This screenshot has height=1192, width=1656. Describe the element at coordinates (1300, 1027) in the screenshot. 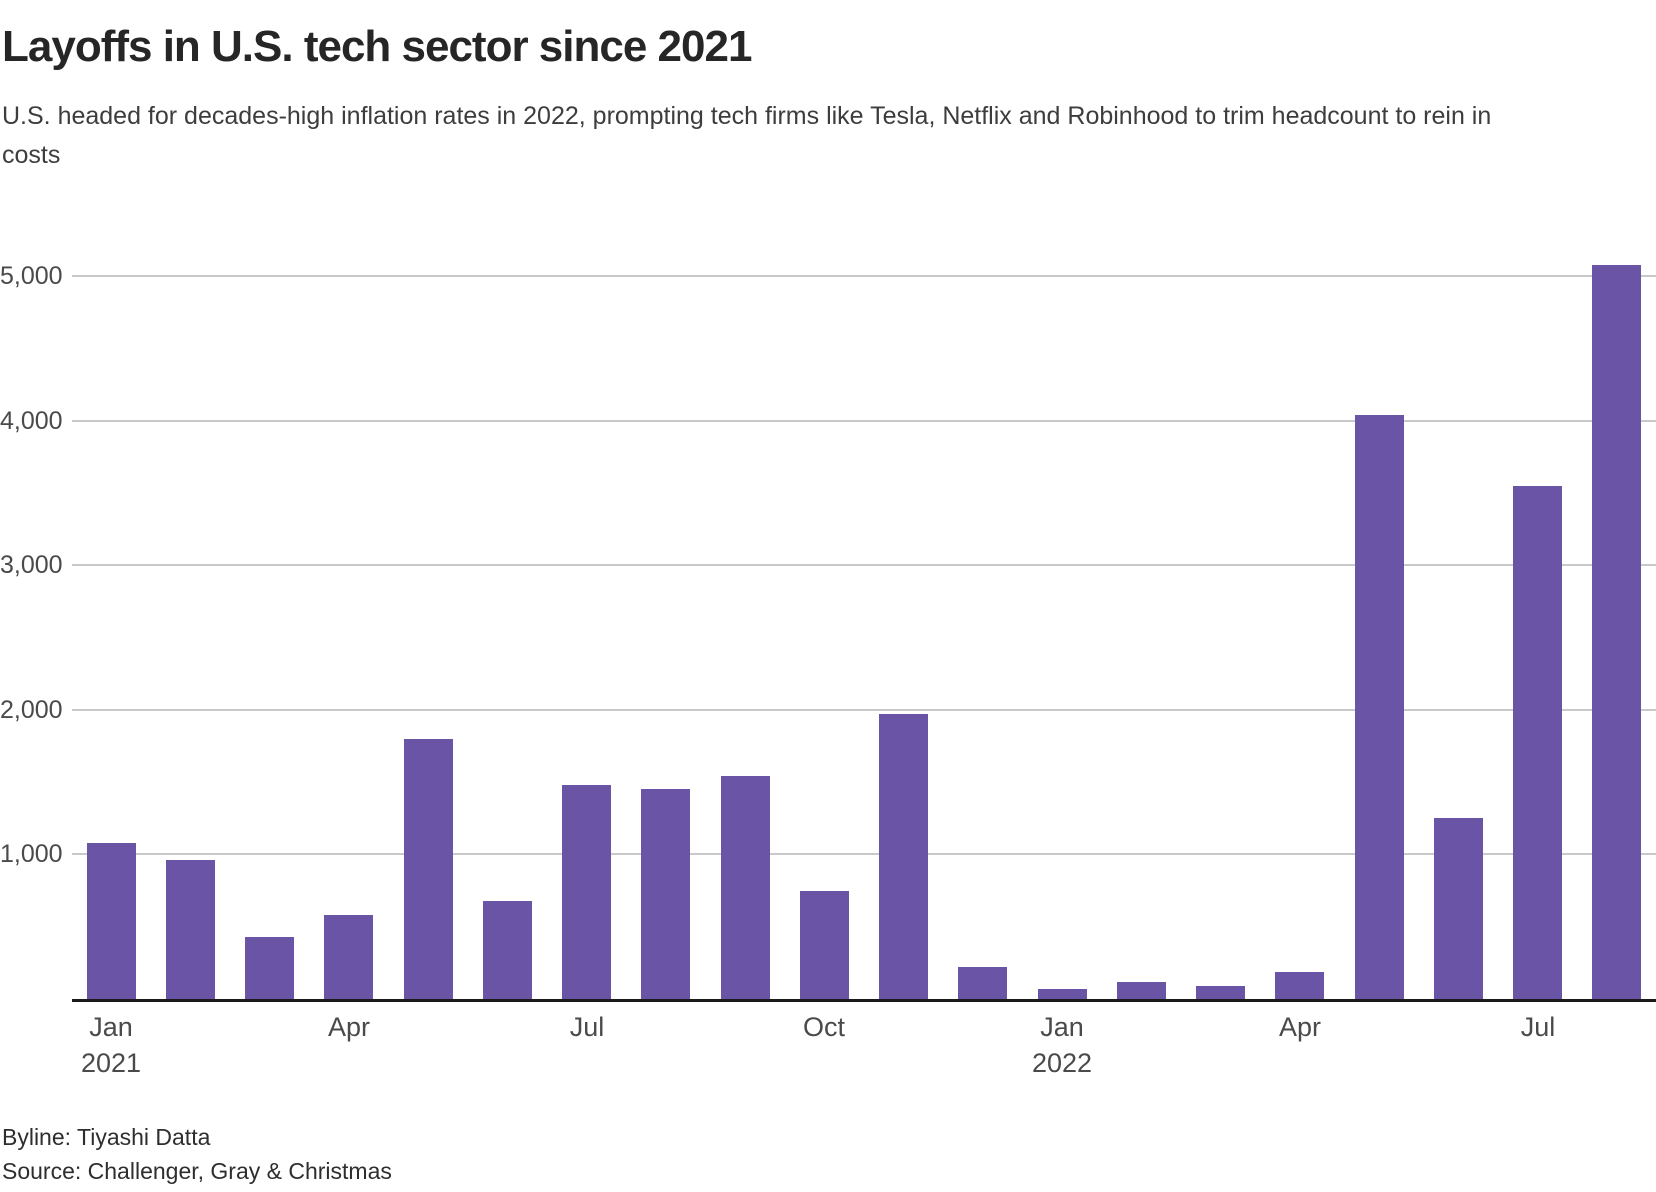

I see `x-axis-label-apr-2022: Apr` at that location.